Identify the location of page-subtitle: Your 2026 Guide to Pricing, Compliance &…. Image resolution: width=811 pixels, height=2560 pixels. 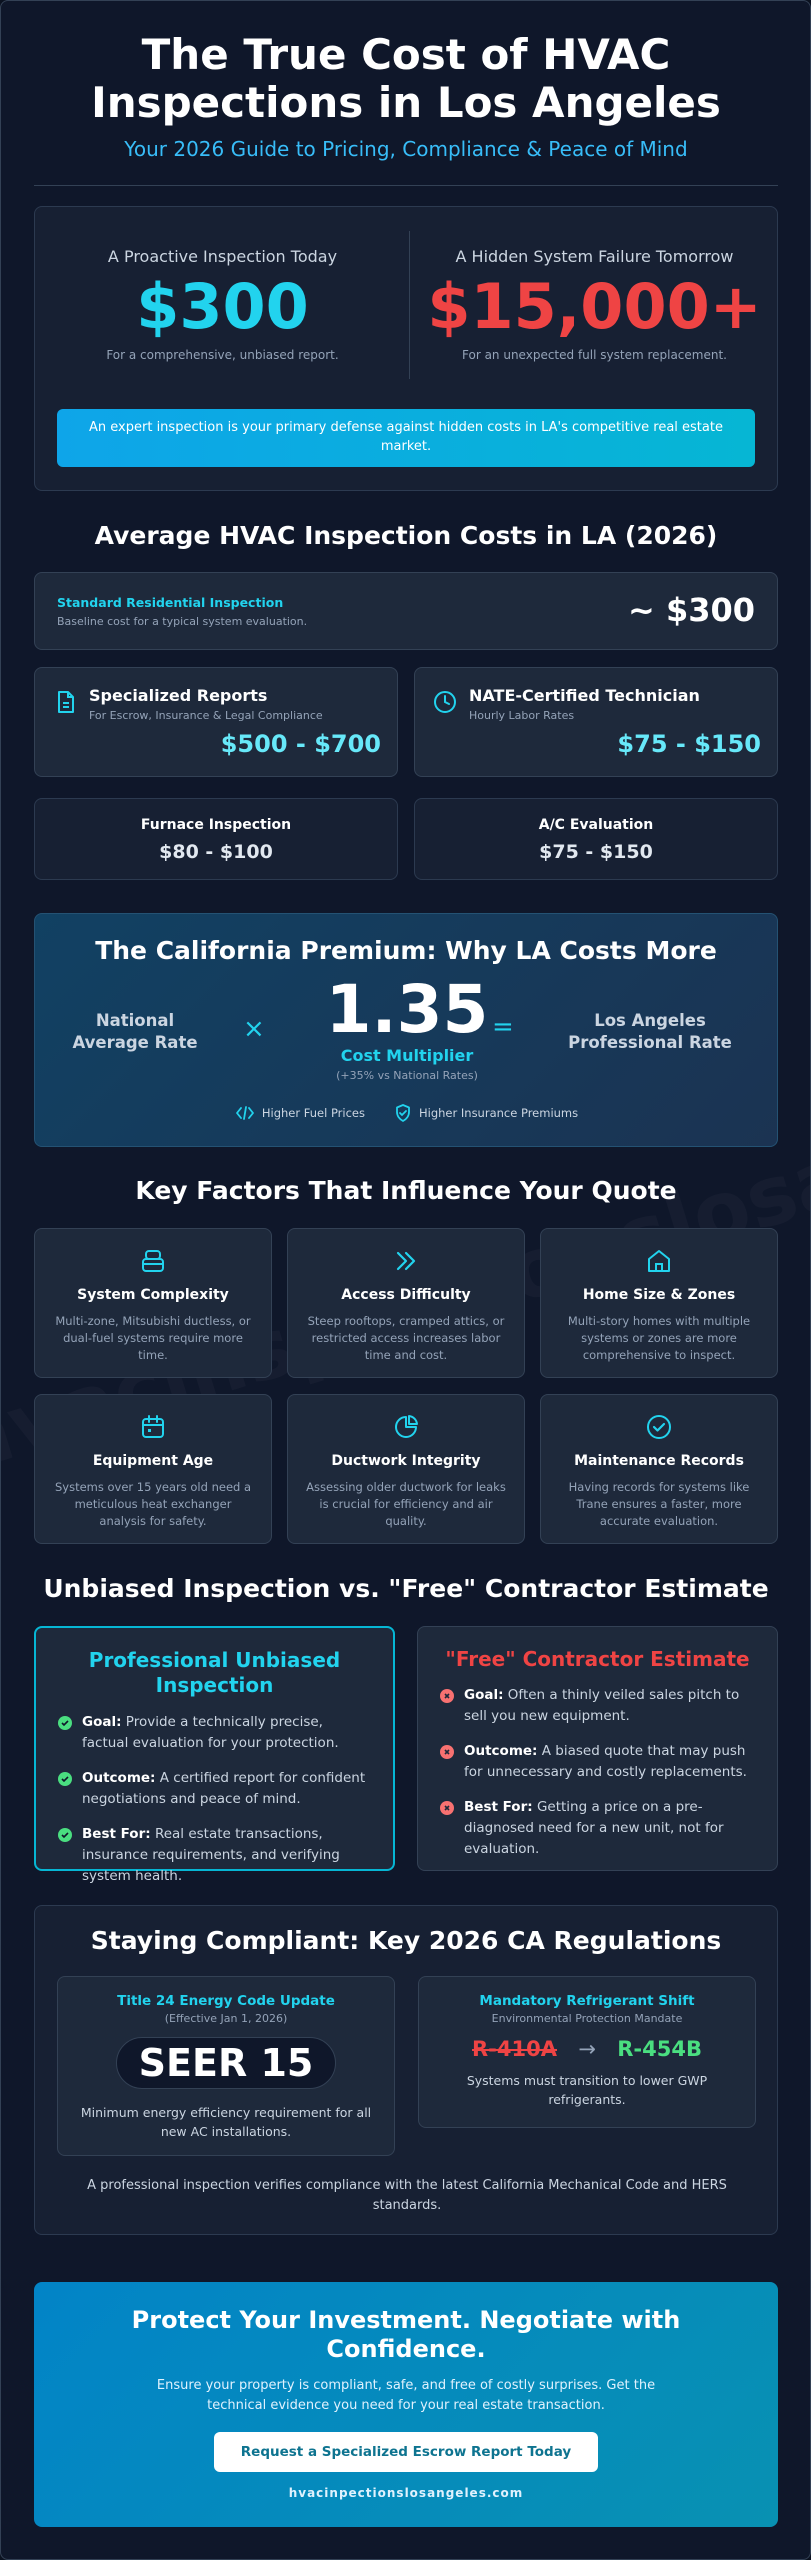
(406, 149).